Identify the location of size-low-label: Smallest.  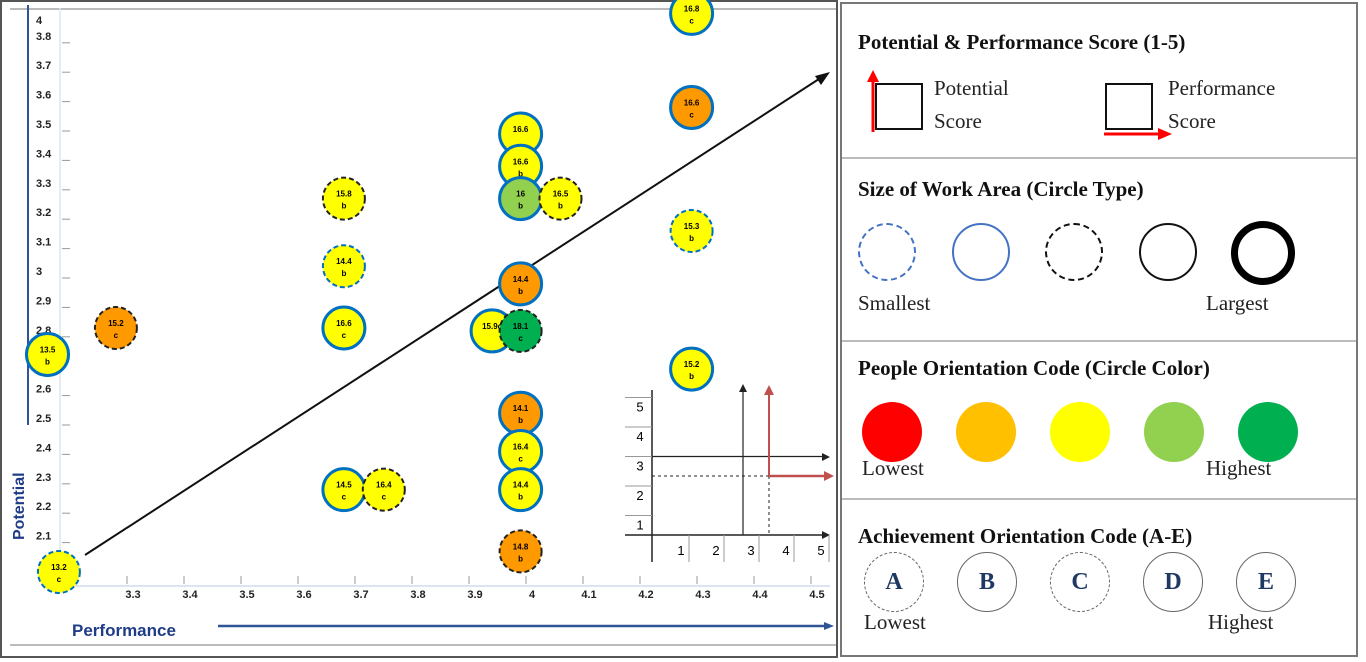
(894, 303).